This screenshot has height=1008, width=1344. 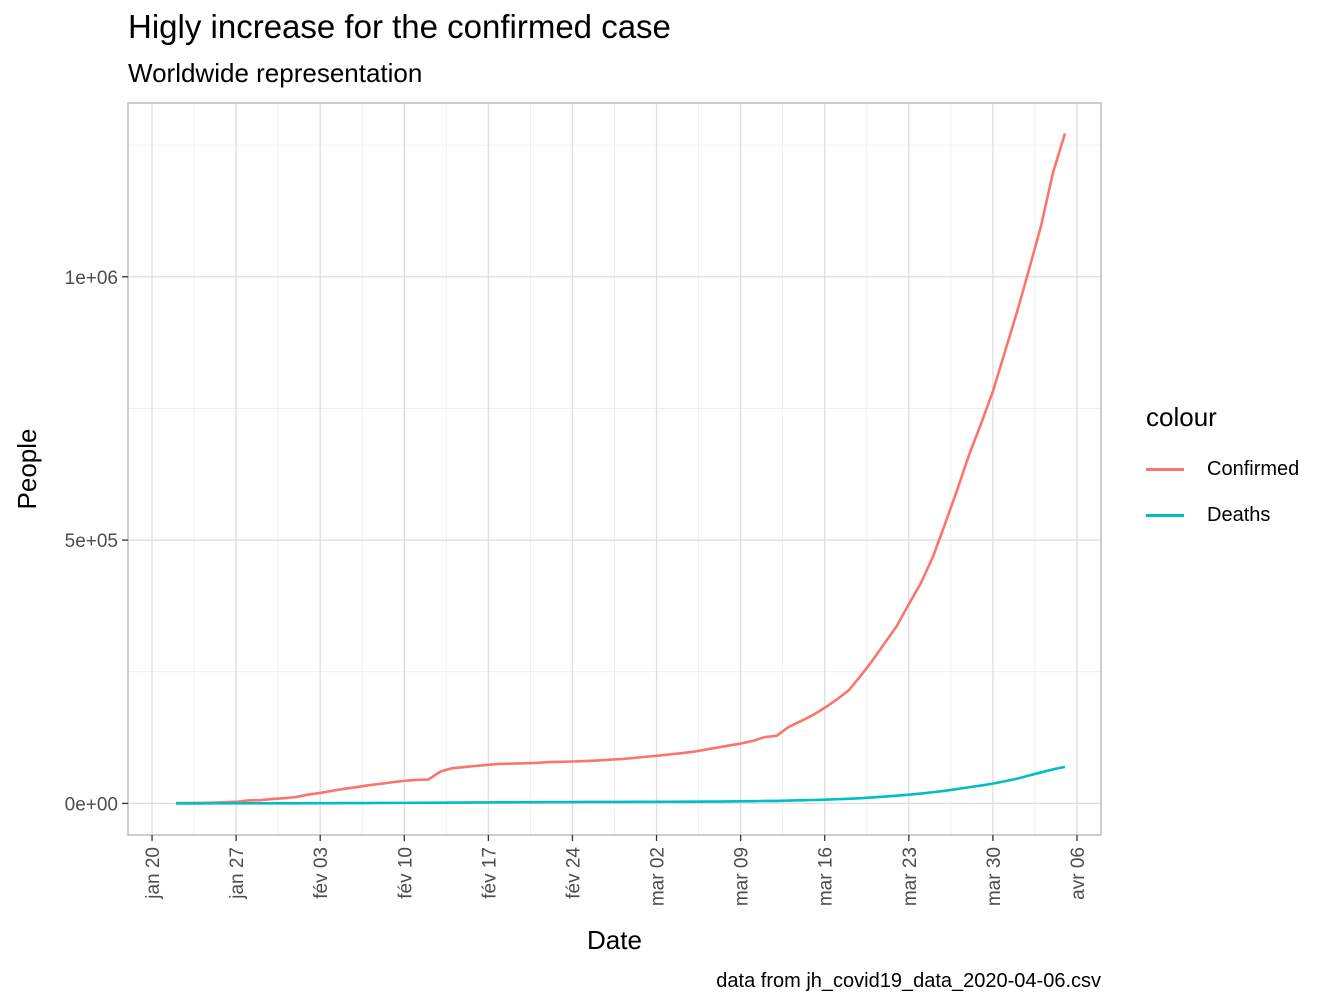 I want to click on legend-label-deaths: Deaths, so click(x=1239, y=514).